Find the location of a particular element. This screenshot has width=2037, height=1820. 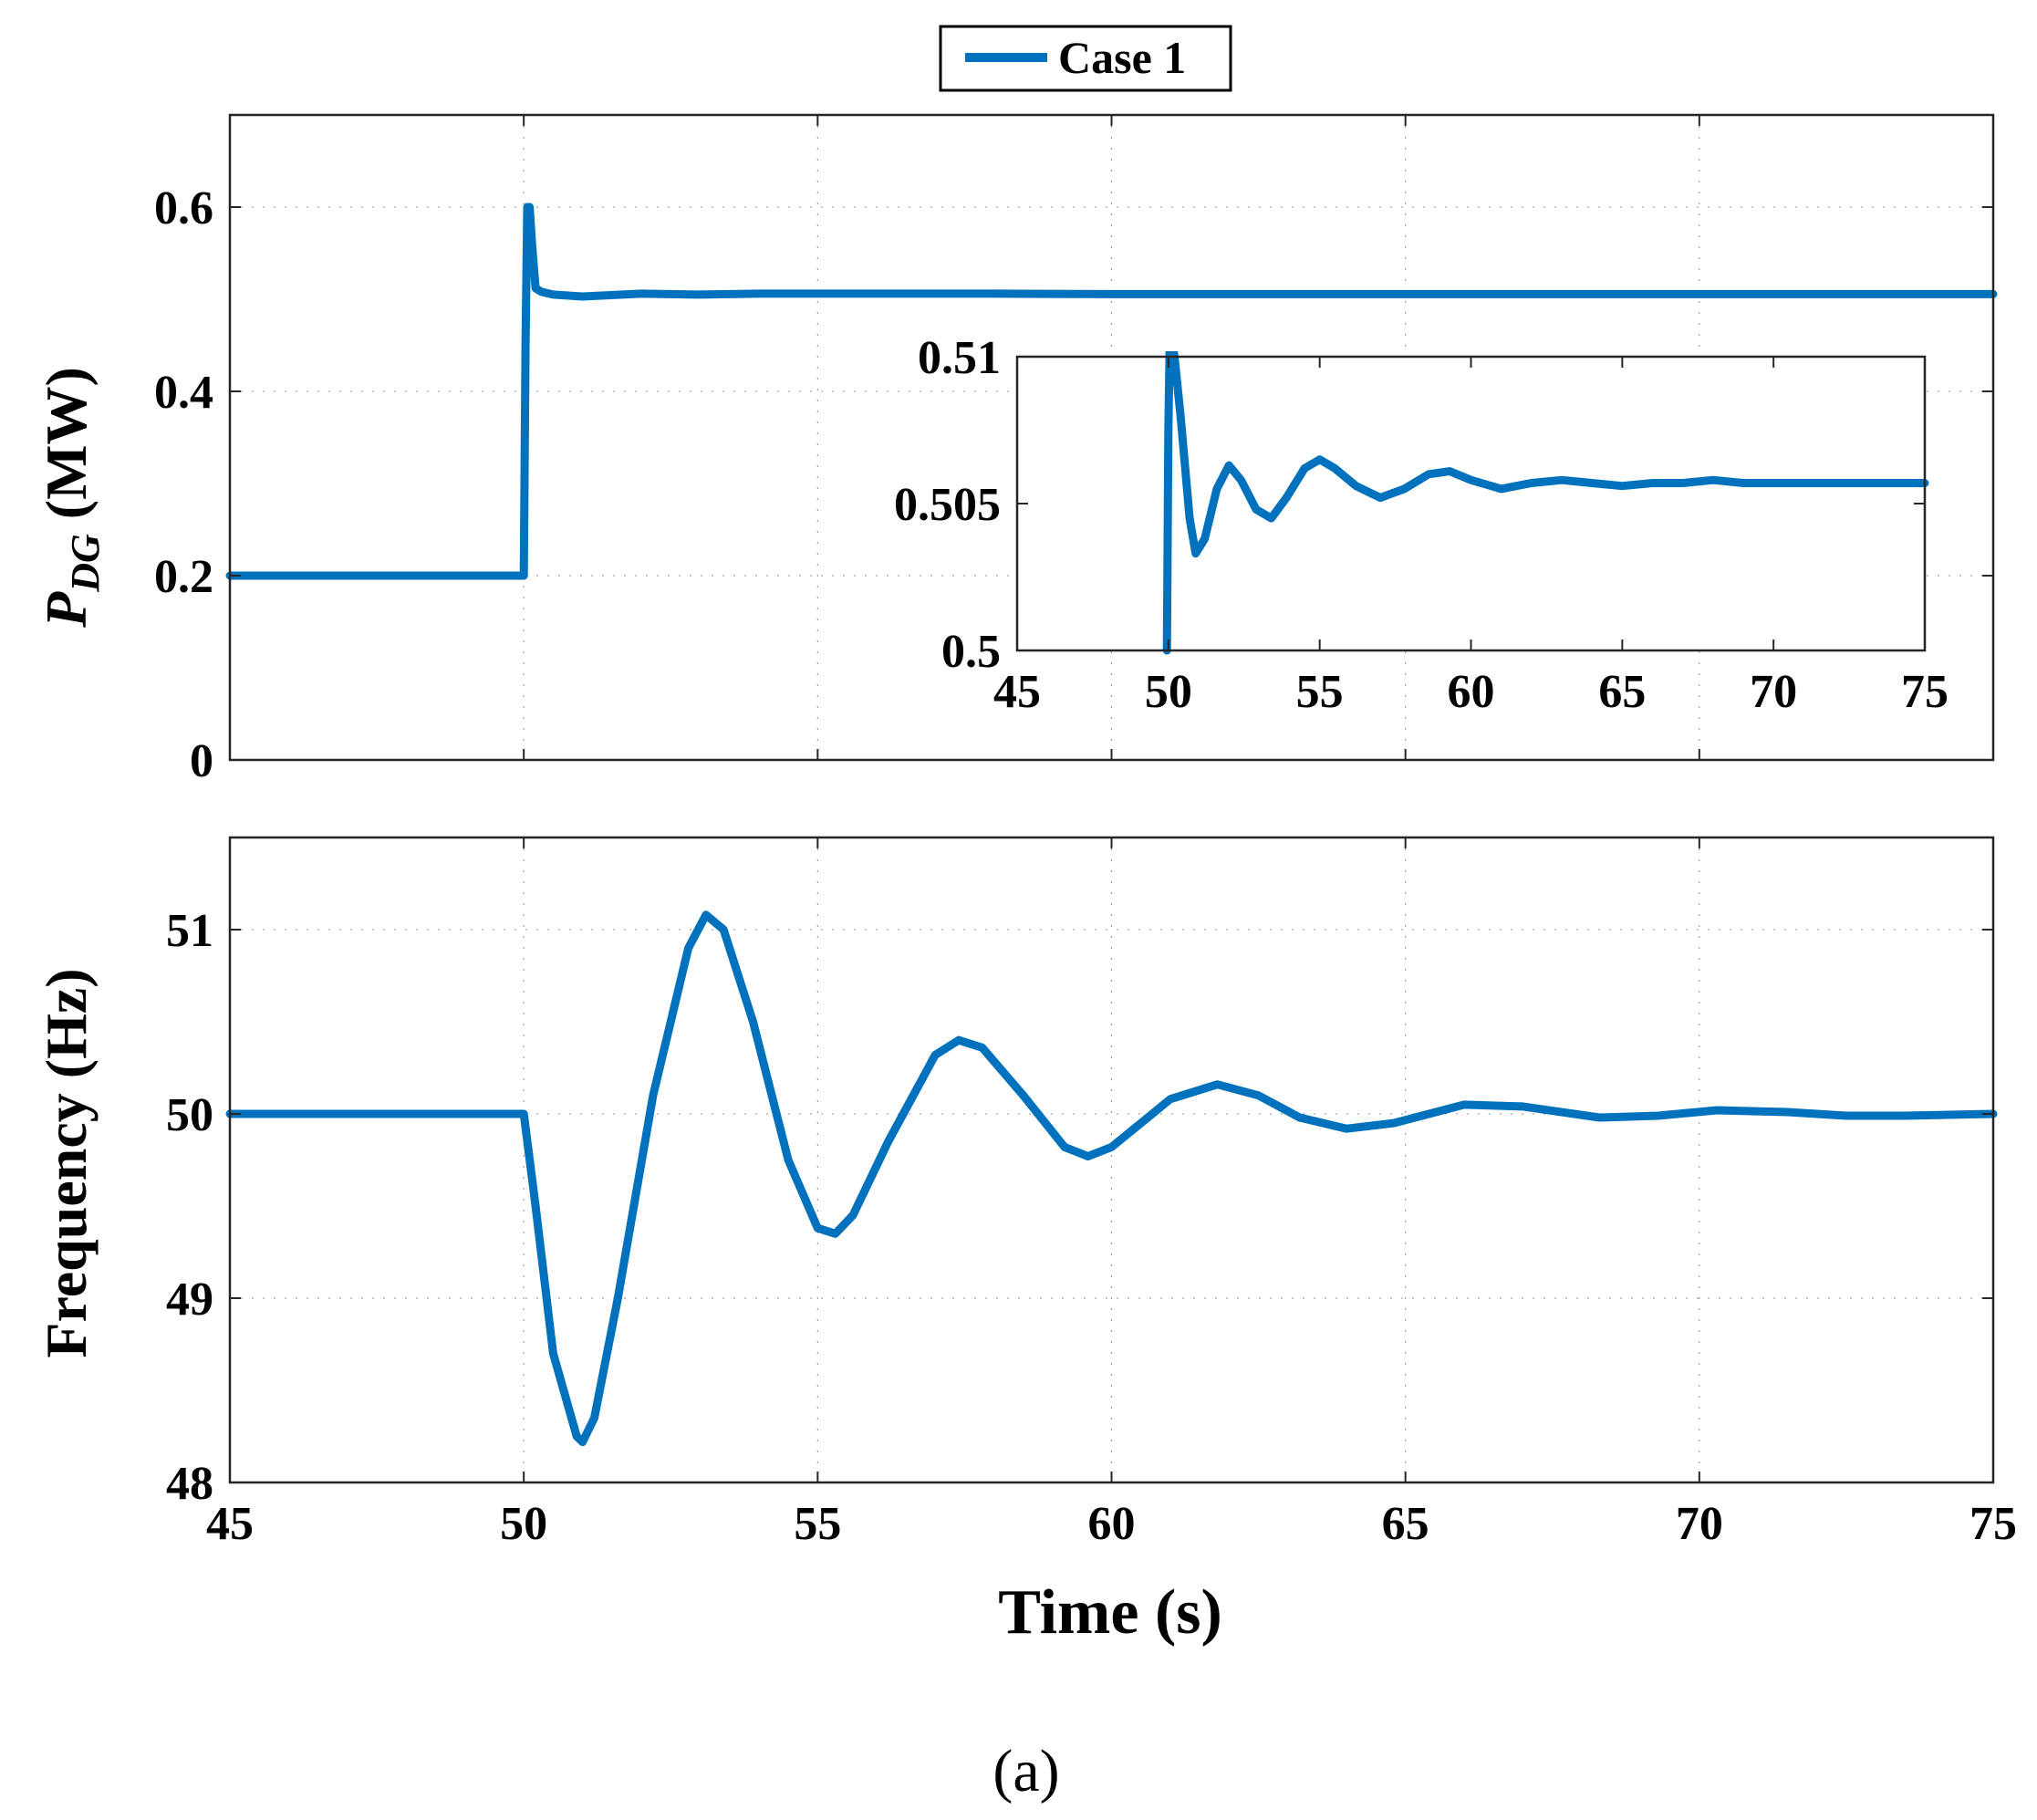

inset-background is located at coordinates (1470, 502).